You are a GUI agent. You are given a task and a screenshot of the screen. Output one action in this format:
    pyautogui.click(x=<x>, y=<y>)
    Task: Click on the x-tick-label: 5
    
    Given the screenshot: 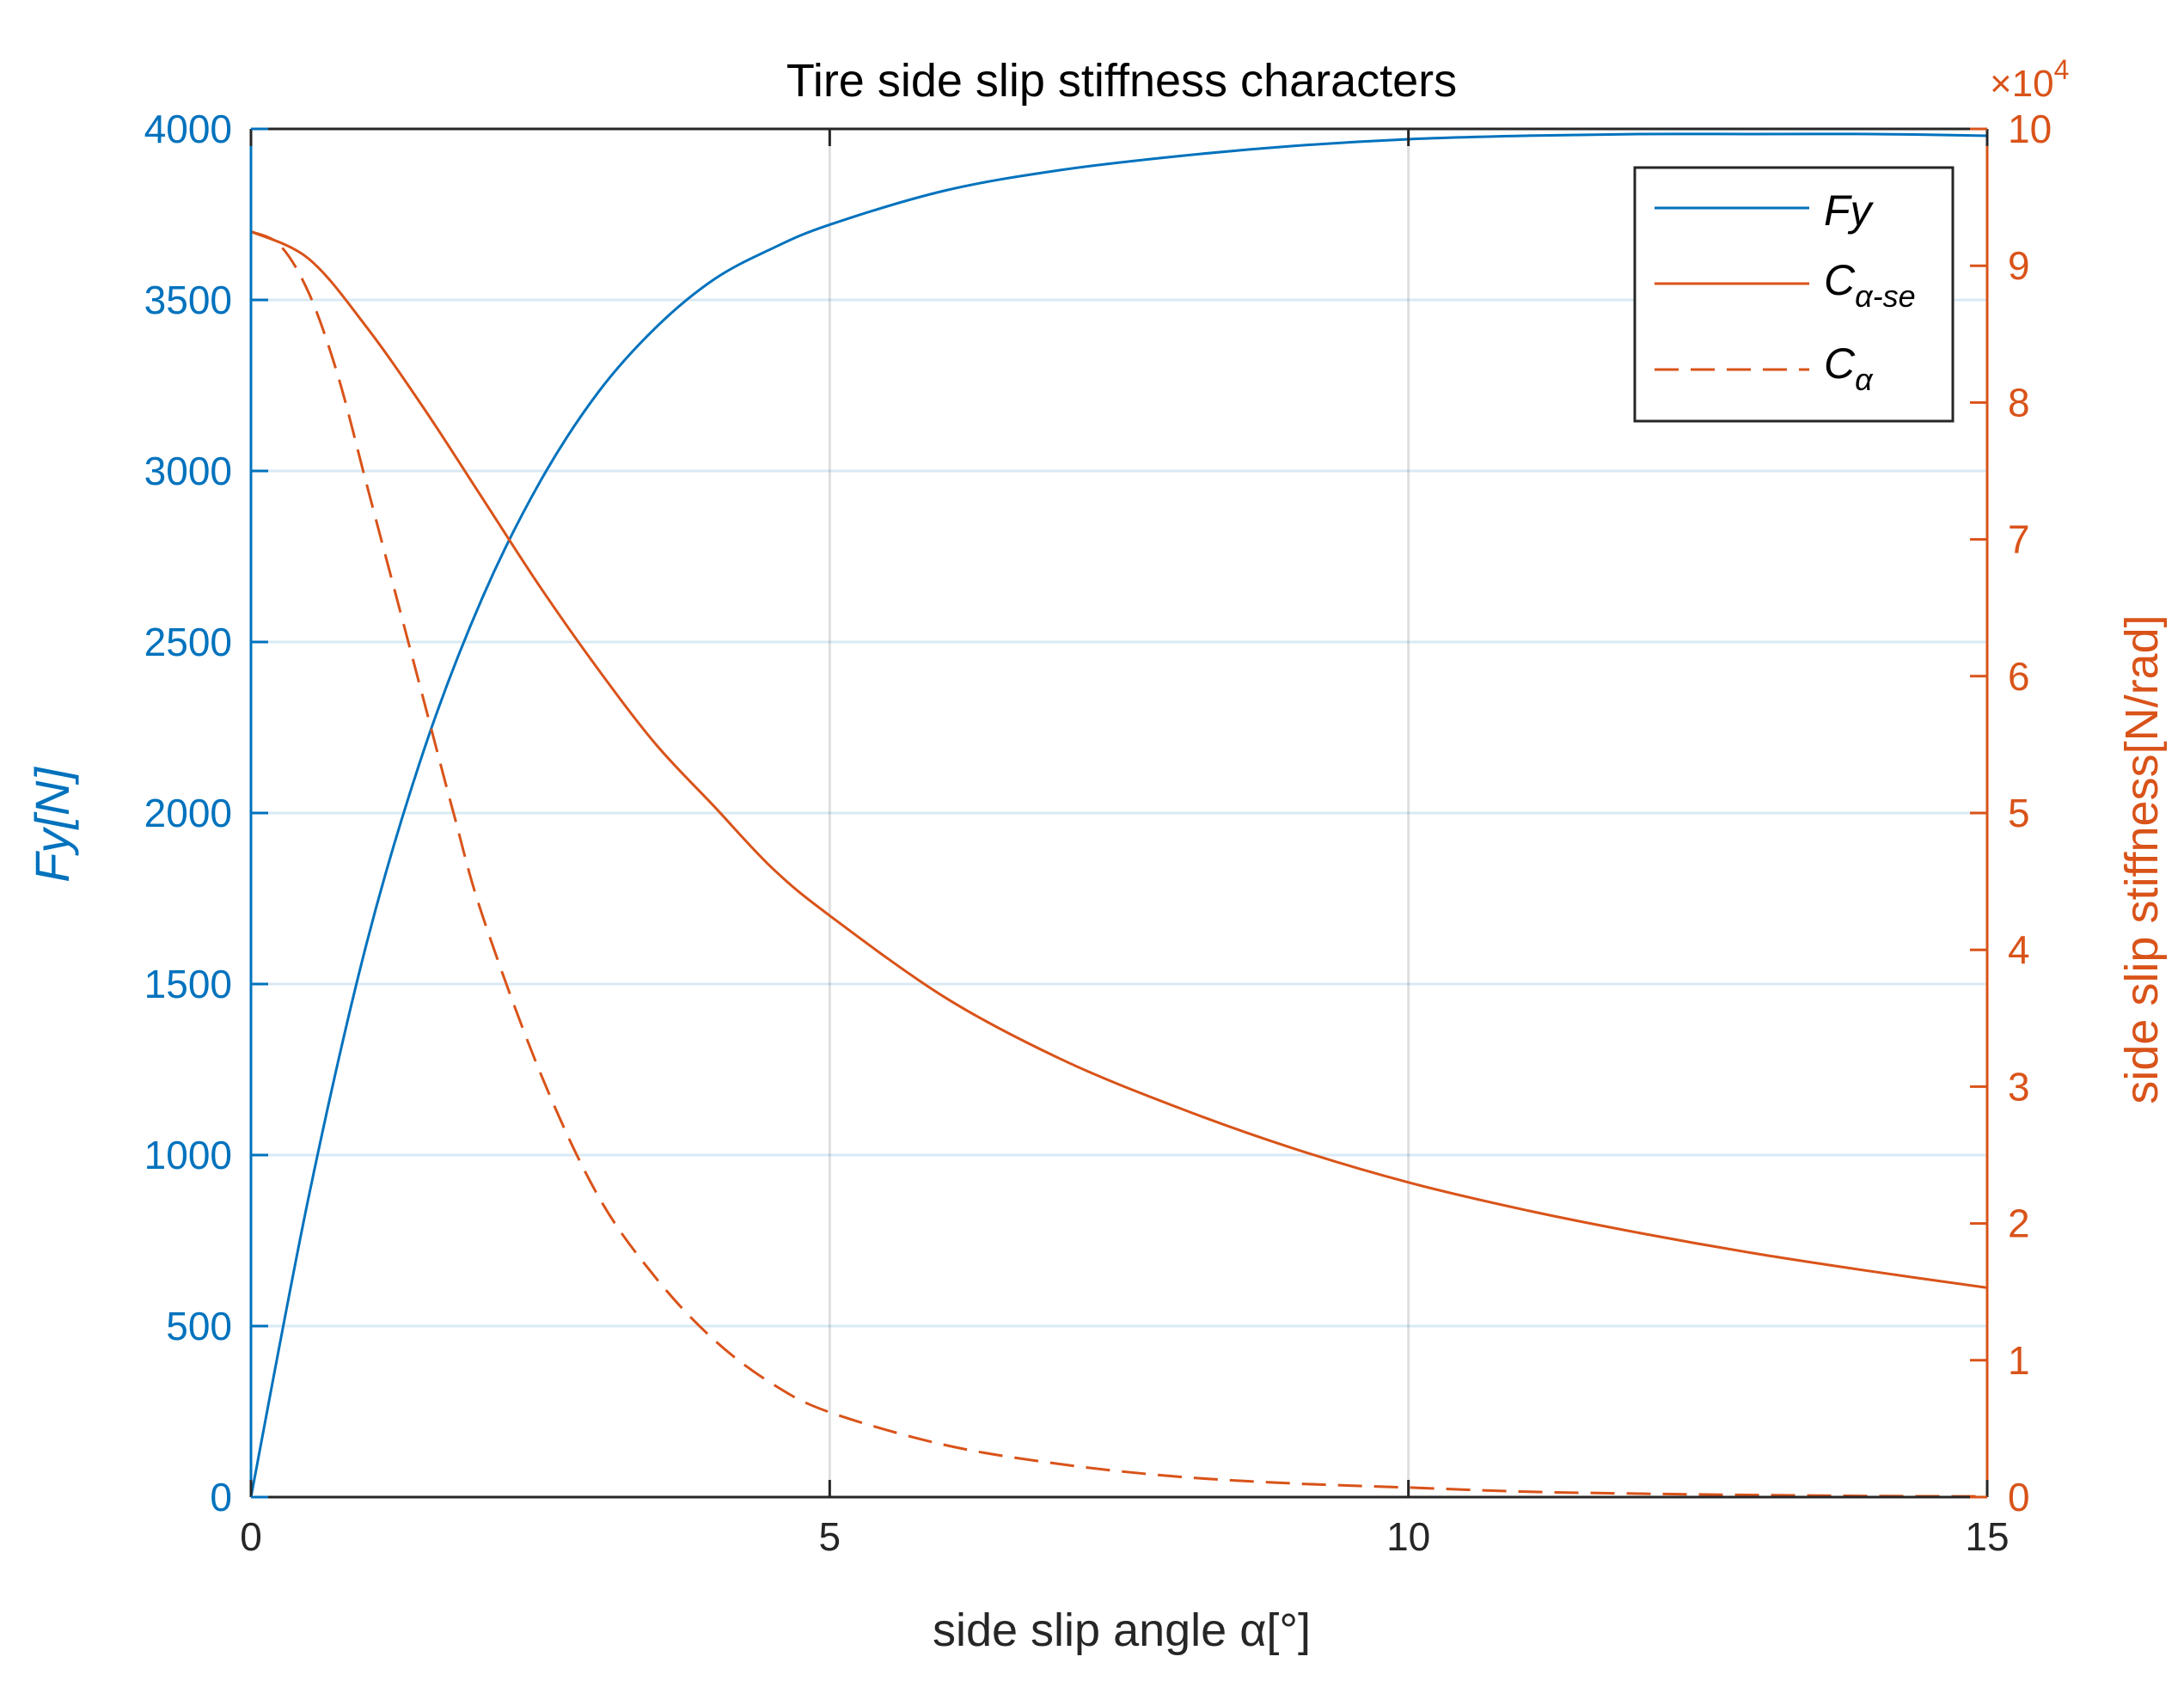 What is the action you would take?
    pyautogui.click(x=830, y=1536)
    